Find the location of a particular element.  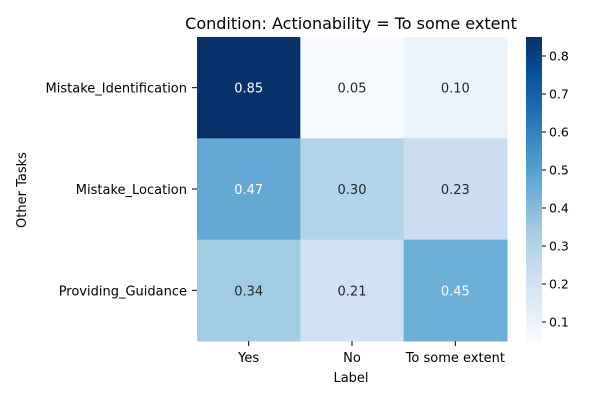

colorbar is located at coordinates (534, 189).